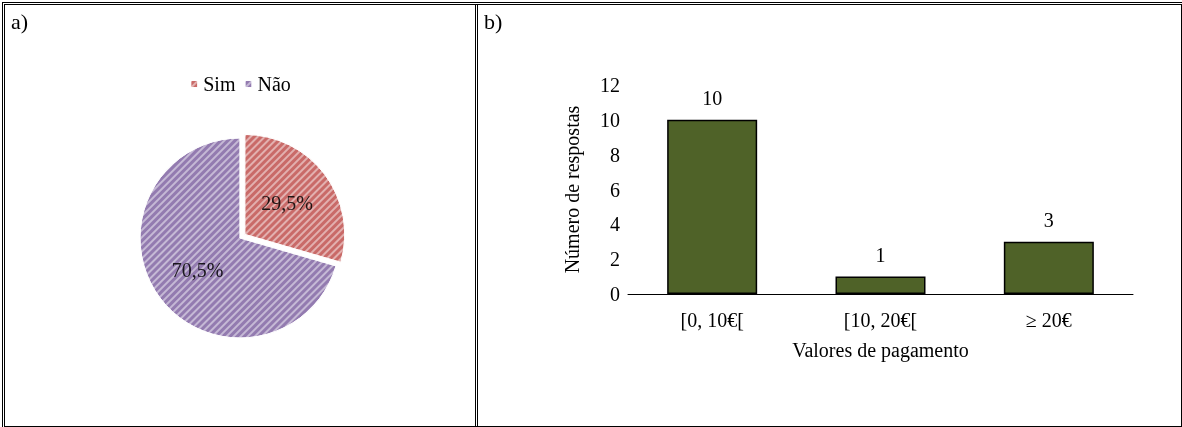 The height and width of the screenshot is (427, 1182). Describe the element at coordinates (274, 84) in the screenshot. I see `legend-label: Não` at that location.